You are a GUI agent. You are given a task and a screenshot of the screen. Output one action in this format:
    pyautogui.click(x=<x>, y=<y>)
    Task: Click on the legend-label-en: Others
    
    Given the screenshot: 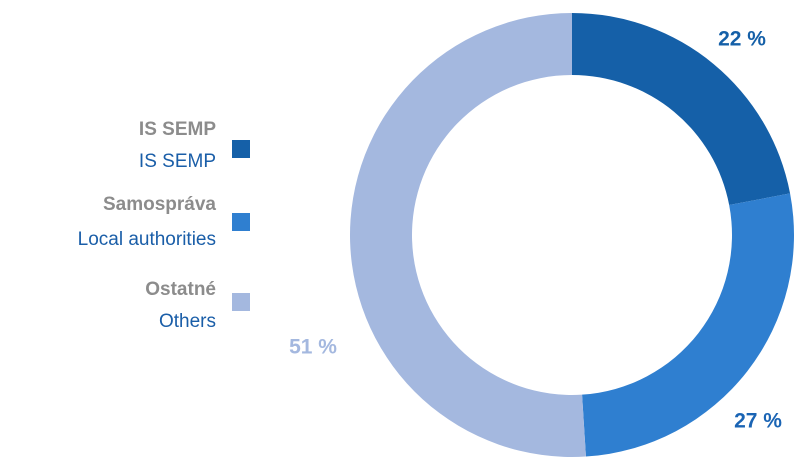 What is the action you would take?
    pyautogui.click(x=187, y=321)
    